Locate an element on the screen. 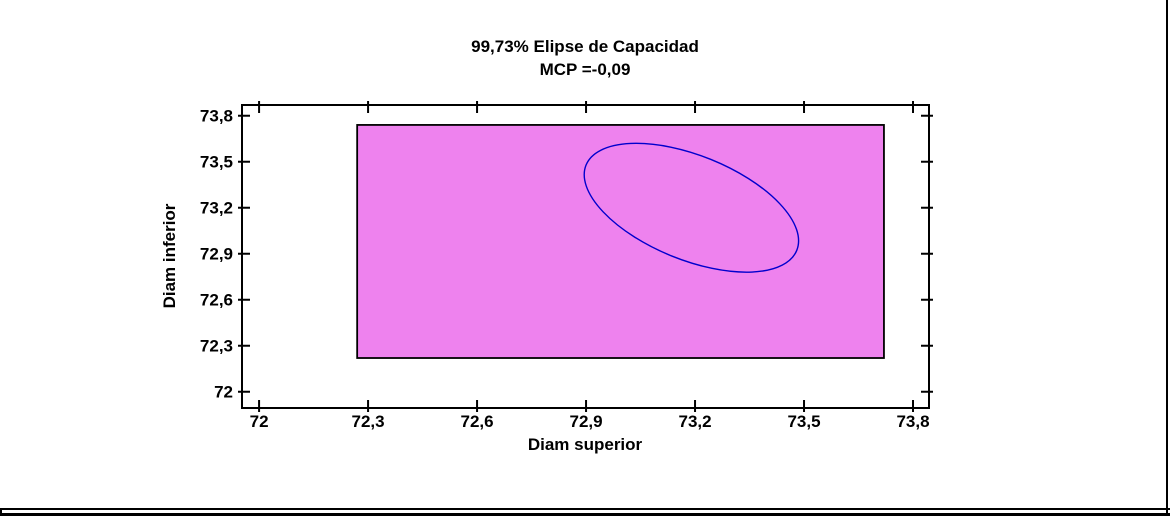 This screenshot has width=1170, height=516. chart-title: 99,73% Elipse de Capacidad is located at coordinates (585, 46).